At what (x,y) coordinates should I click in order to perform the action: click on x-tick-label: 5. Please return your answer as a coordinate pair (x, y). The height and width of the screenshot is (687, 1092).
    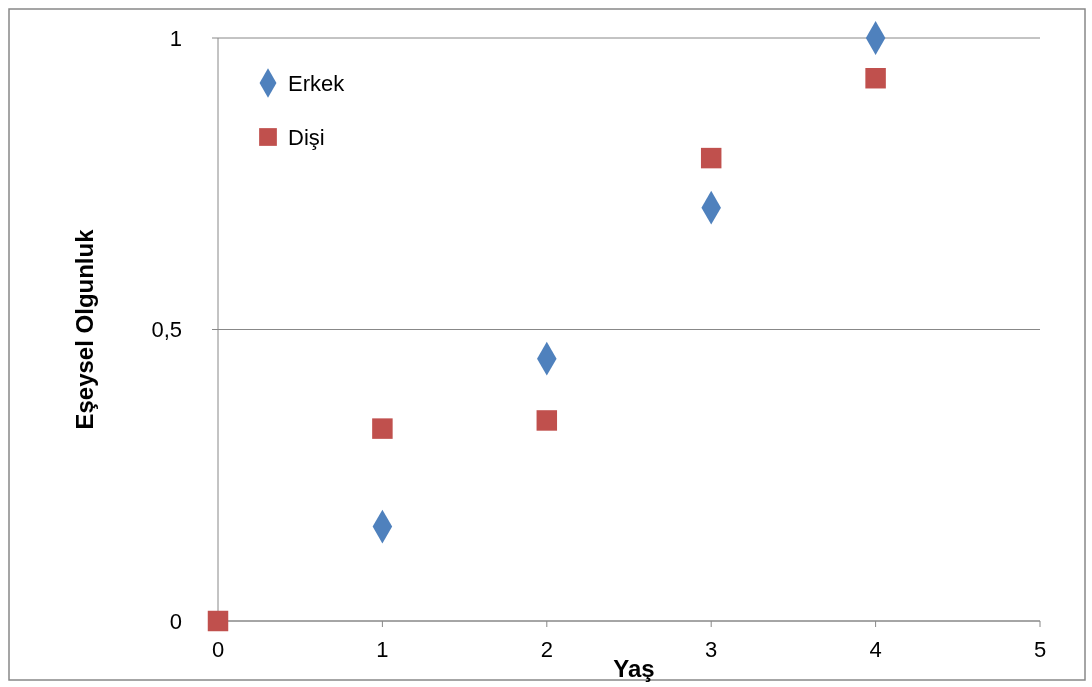
    Looking at the image, I should click on (1040, 649).